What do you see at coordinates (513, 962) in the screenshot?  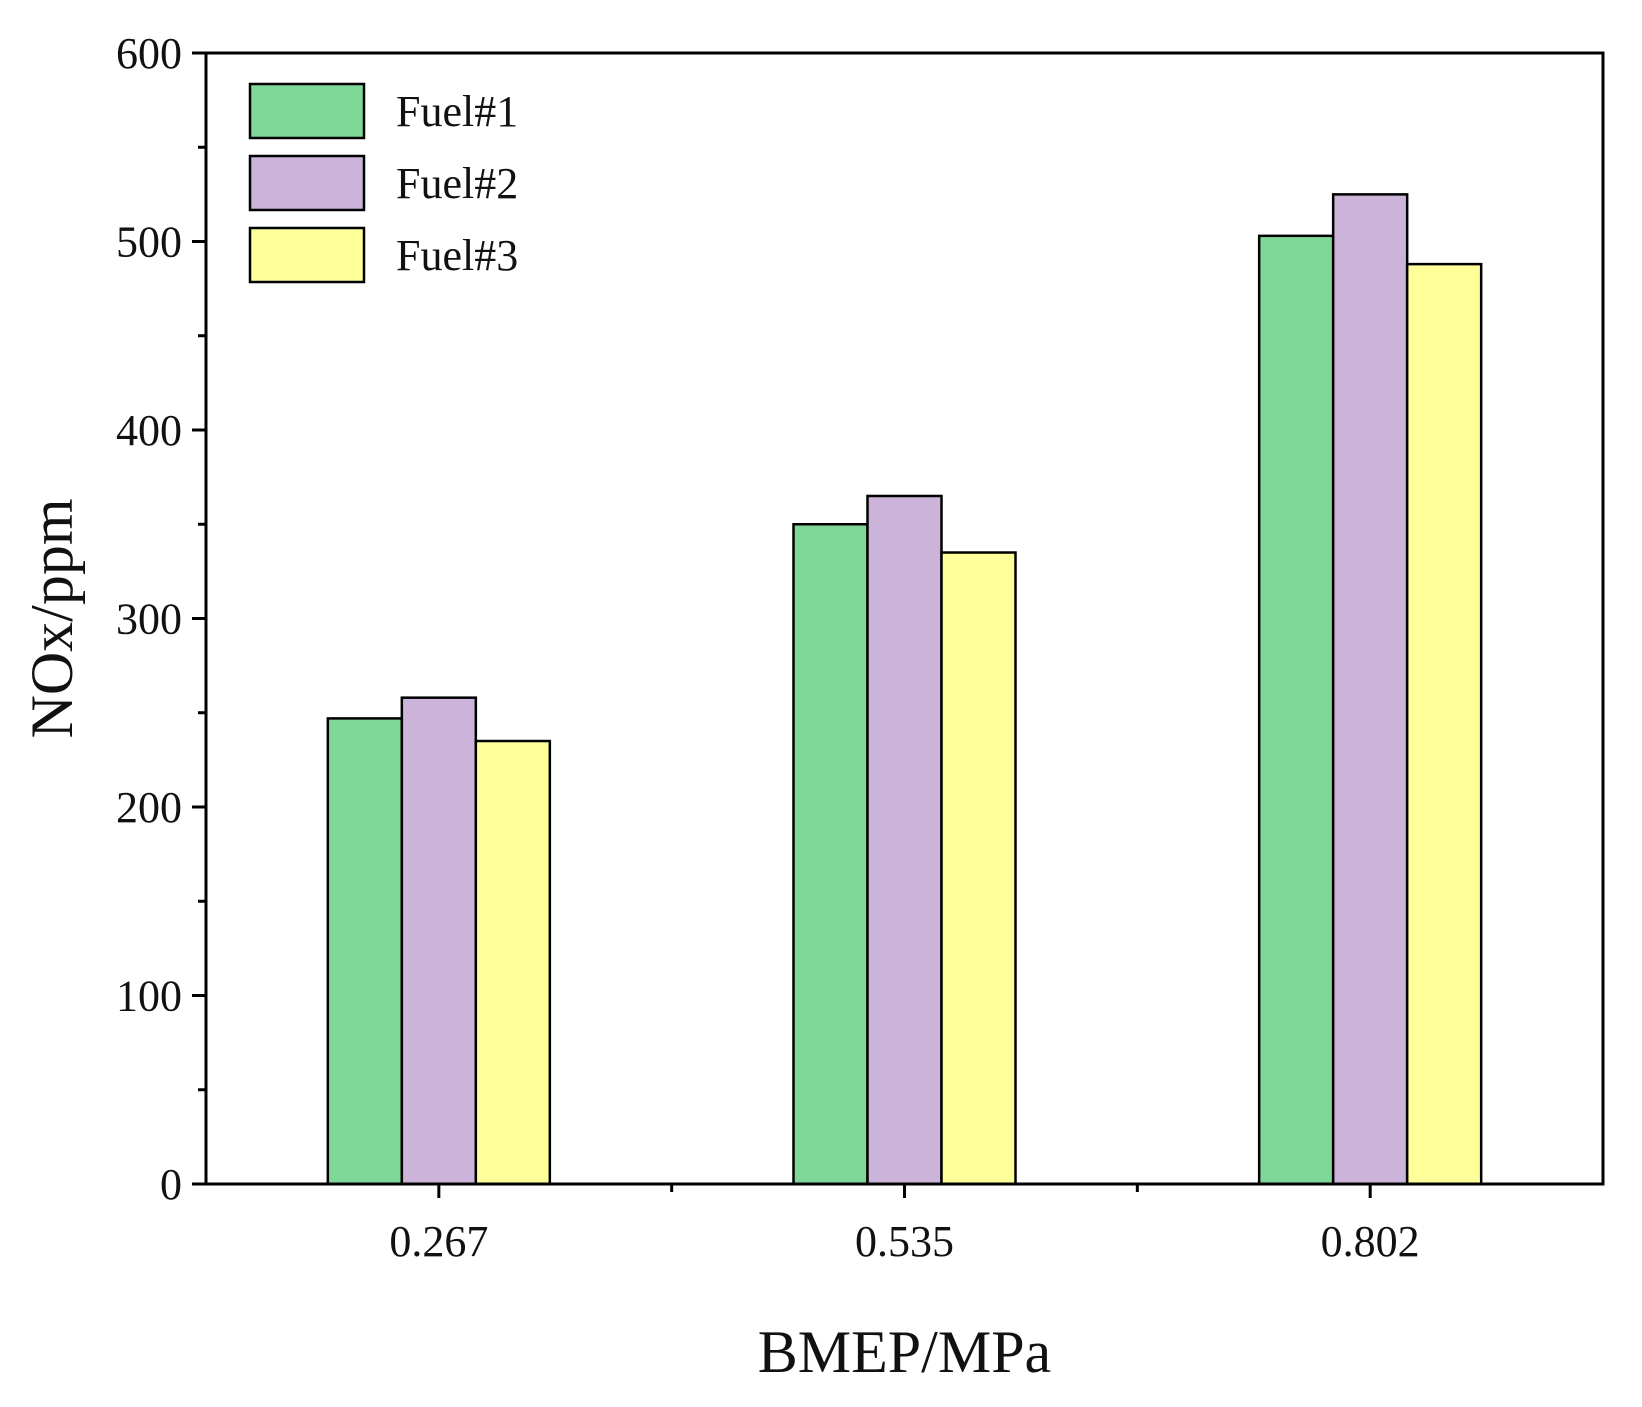 I see `bar-Fuel3-0.267` at bounding box center [513, 962].